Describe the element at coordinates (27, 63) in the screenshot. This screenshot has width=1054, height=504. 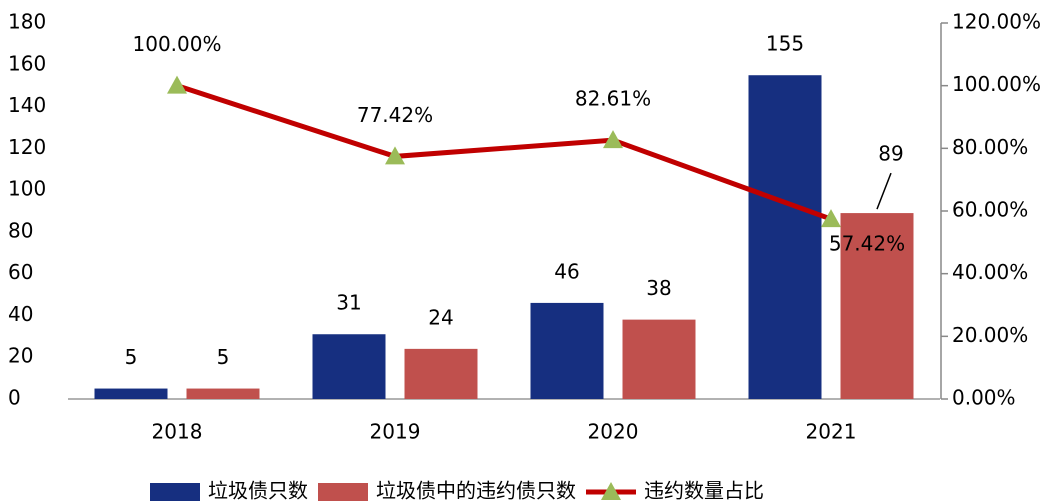
I see `y-tick-label: 160` at that location.